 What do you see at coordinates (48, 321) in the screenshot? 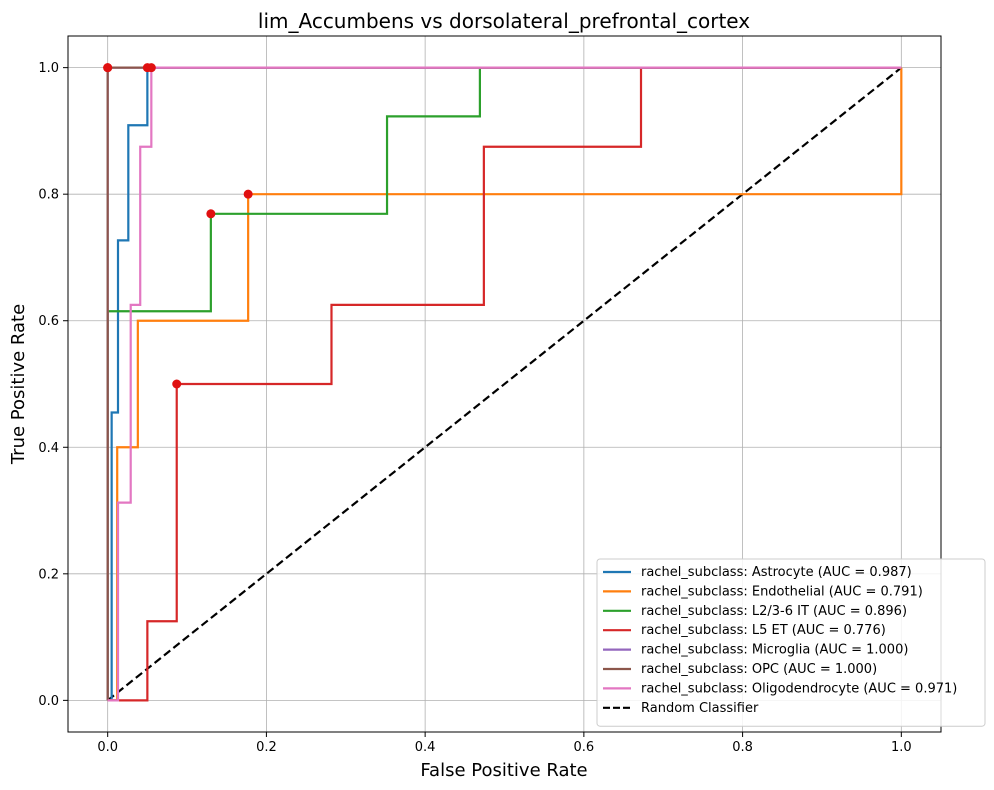
I see `y-tick-label: 0.6` at bounding box center [48, 321].